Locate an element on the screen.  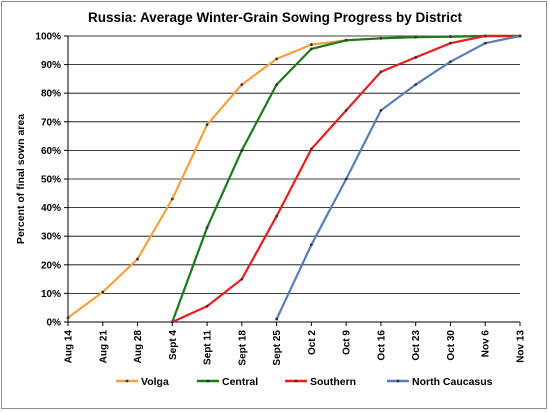
x-tick-label: Nov 6 is located at coordinates (486, 344).